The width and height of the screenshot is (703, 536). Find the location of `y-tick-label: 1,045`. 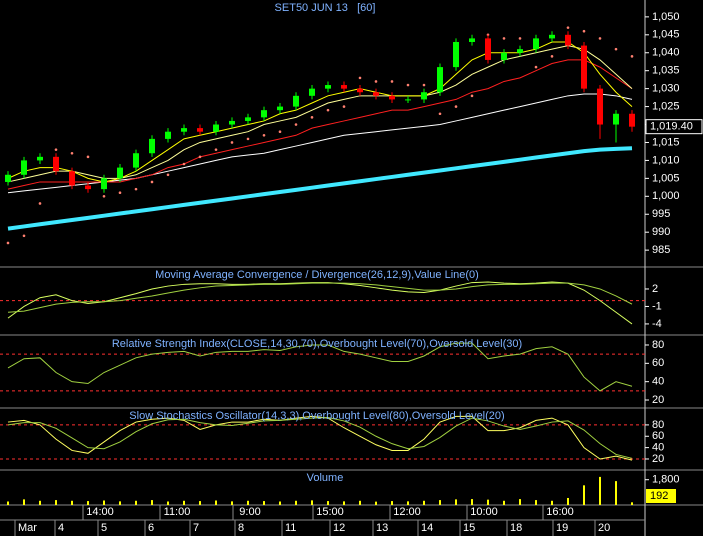

y-tick-label: 1,045 is located at coordinates (666, 35).